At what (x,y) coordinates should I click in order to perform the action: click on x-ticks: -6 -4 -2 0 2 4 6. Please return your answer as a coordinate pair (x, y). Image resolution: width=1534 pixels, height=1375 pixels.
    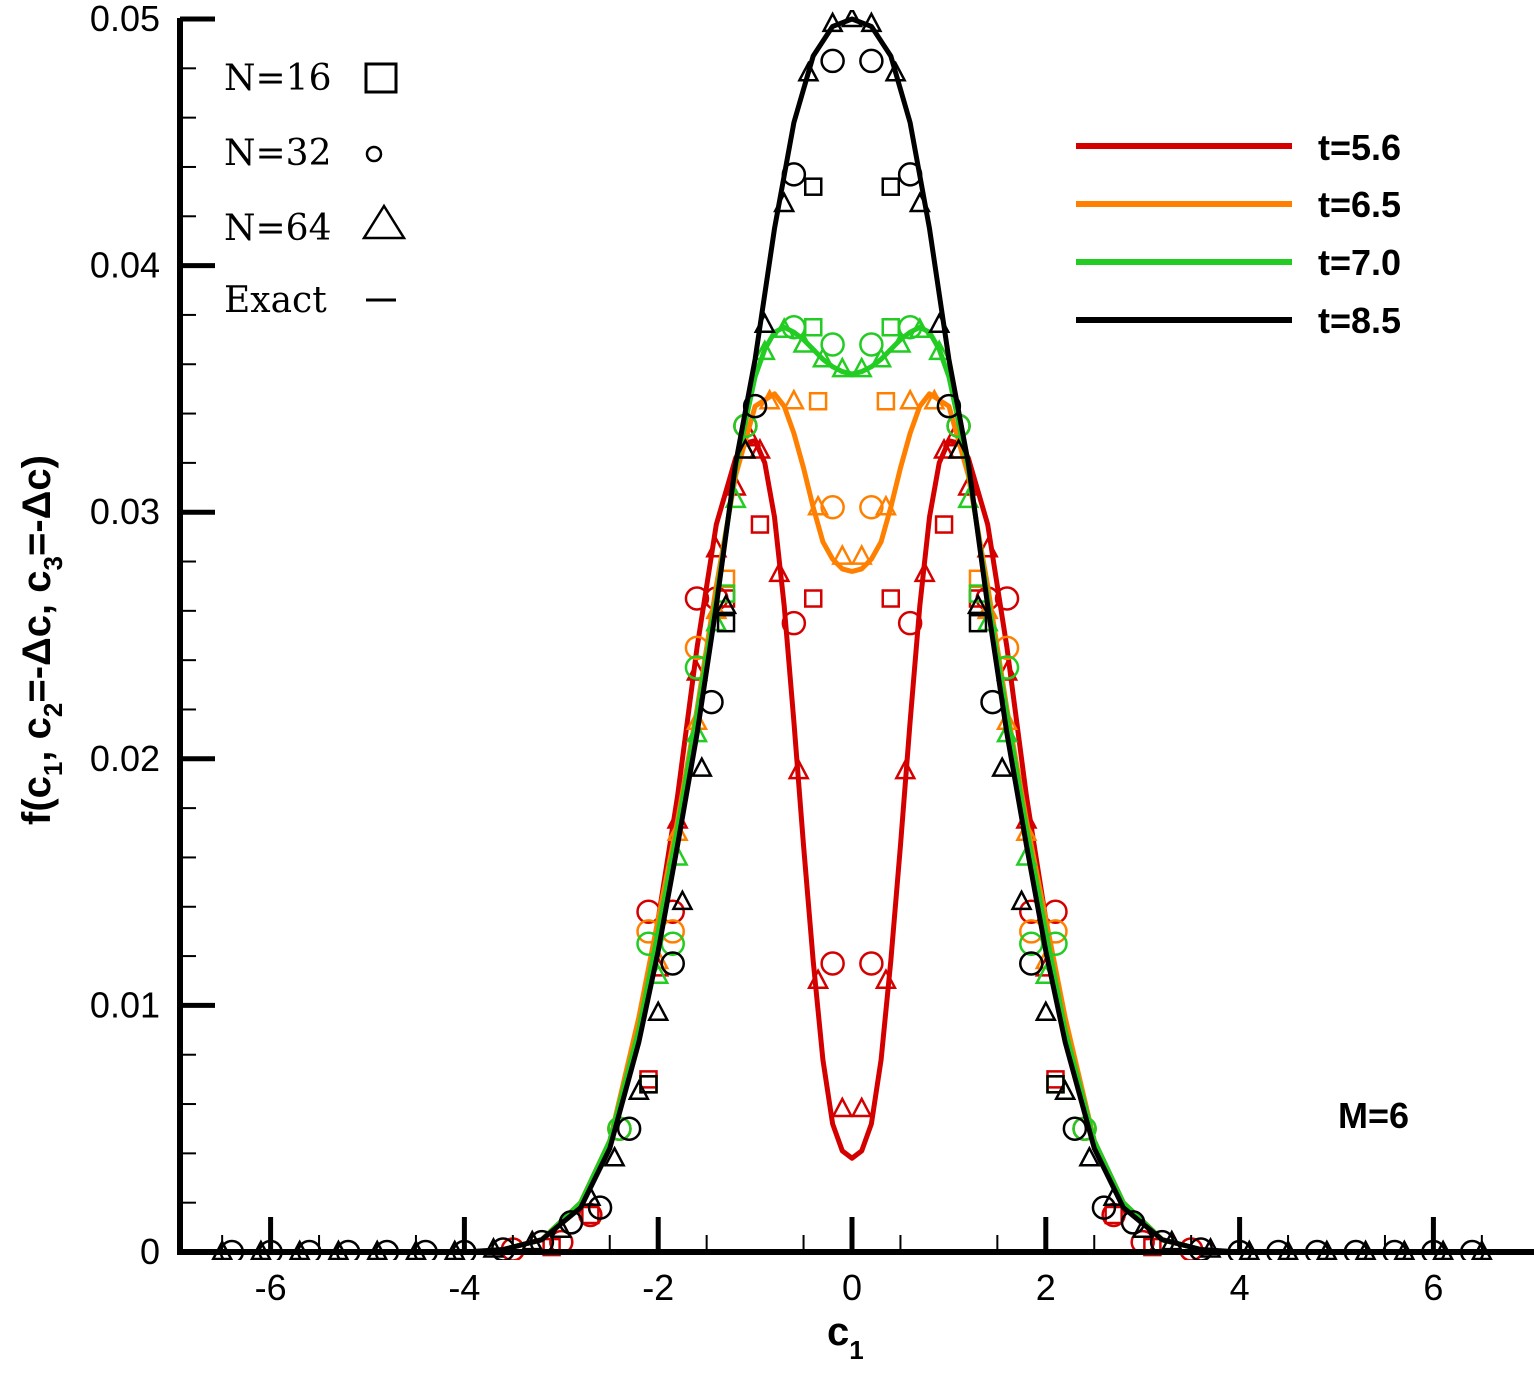
    Looking at the image, I should click on (852, 1262).